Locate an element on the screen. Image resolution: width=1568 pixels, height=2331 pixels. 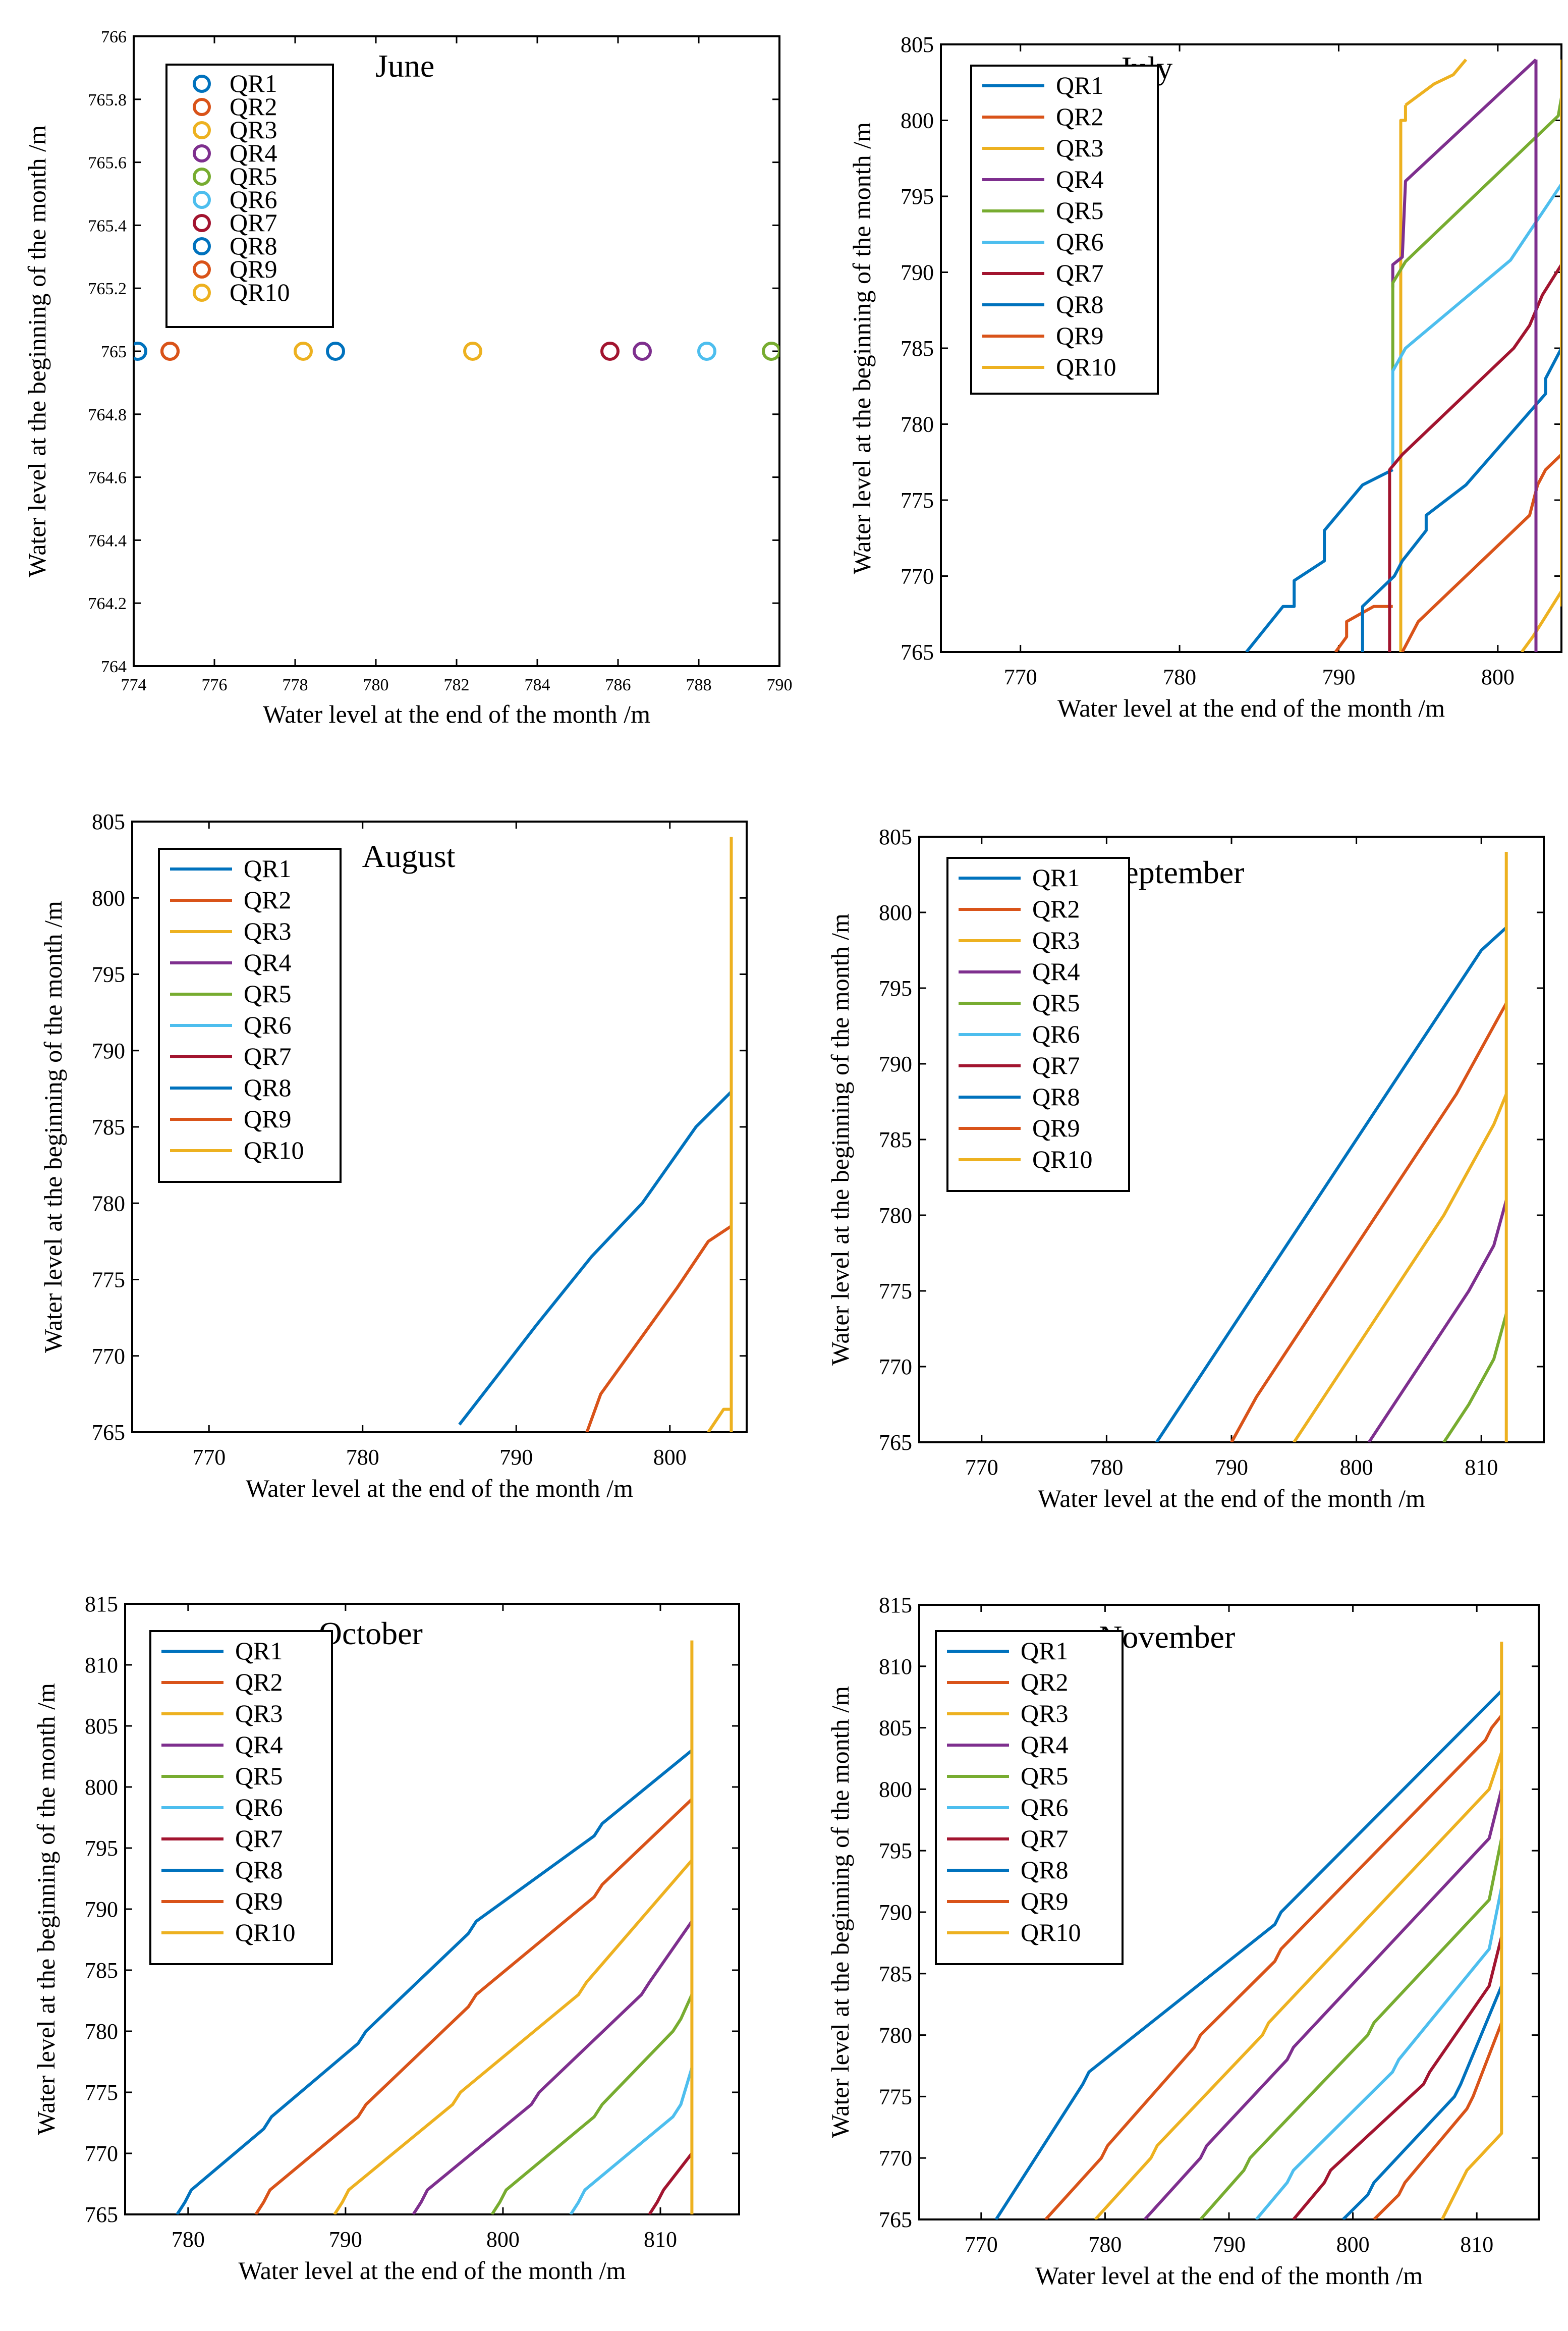
november-y-tick-label: 805 is located at coordinates (895, 1729).